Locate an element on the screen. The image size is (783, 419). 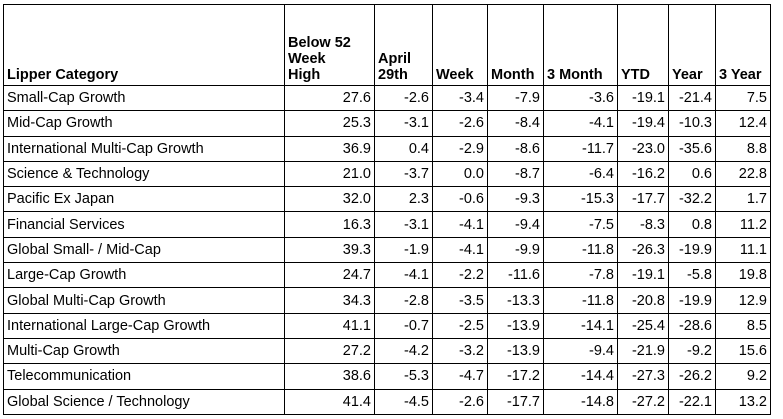
value-cell: -22.1 is located at coordinates (692, 401).